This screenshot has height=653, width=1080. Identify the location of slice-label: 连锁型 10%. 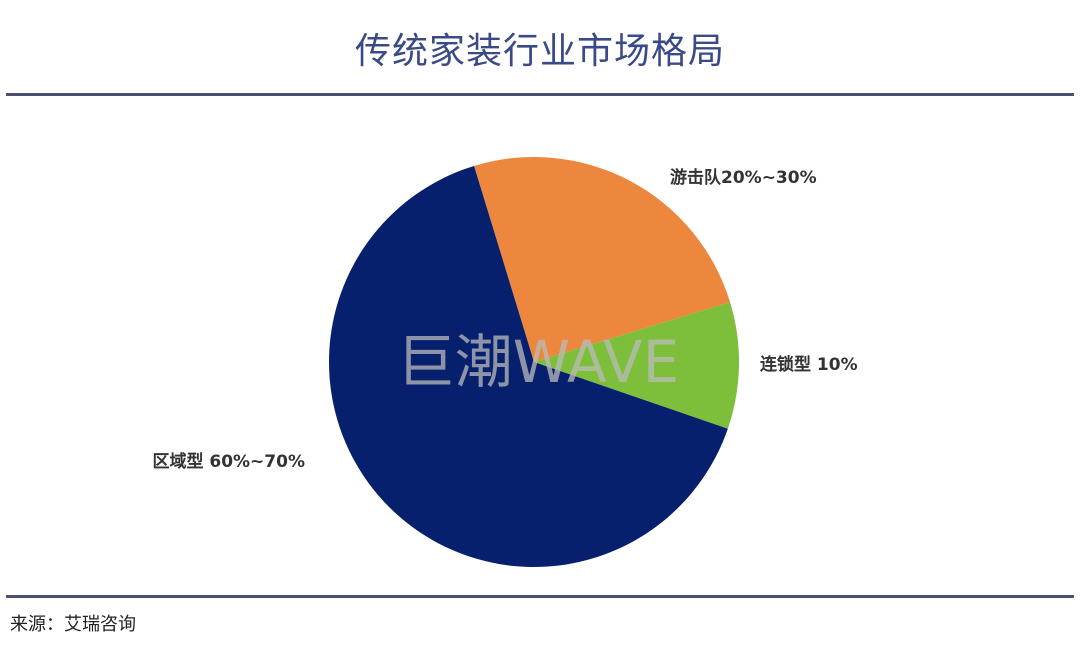
(809, 364).